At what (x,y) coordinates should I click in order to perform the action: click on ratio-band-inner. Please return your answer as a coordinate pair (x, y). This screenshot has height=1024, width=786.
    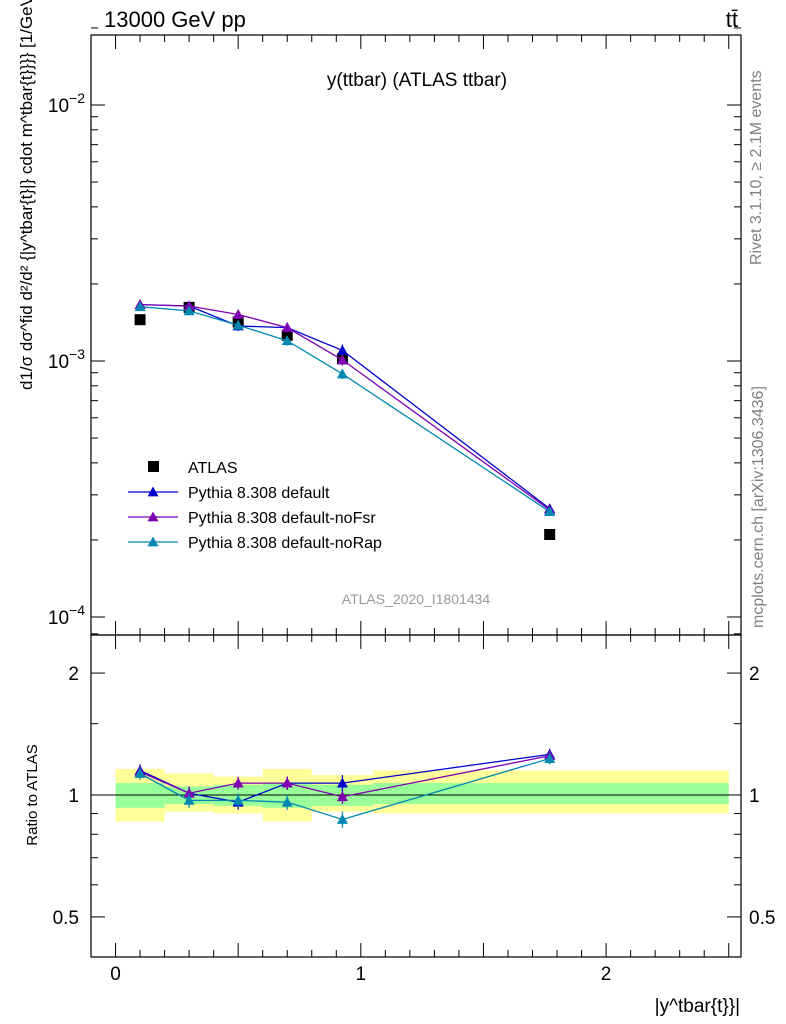
    Looking at the image, I should click on (551, 794).